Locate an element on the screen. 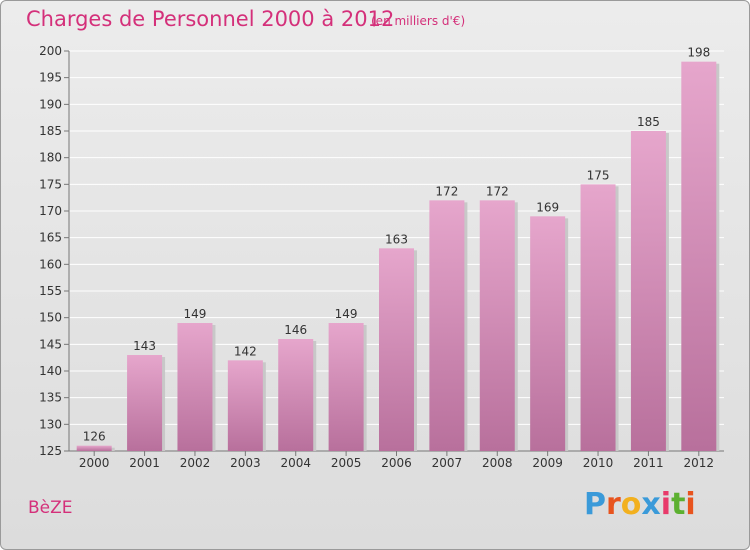 This screenshot has height=550, width=750. value-label-2006: 163 is located at coordinates (396, 239).